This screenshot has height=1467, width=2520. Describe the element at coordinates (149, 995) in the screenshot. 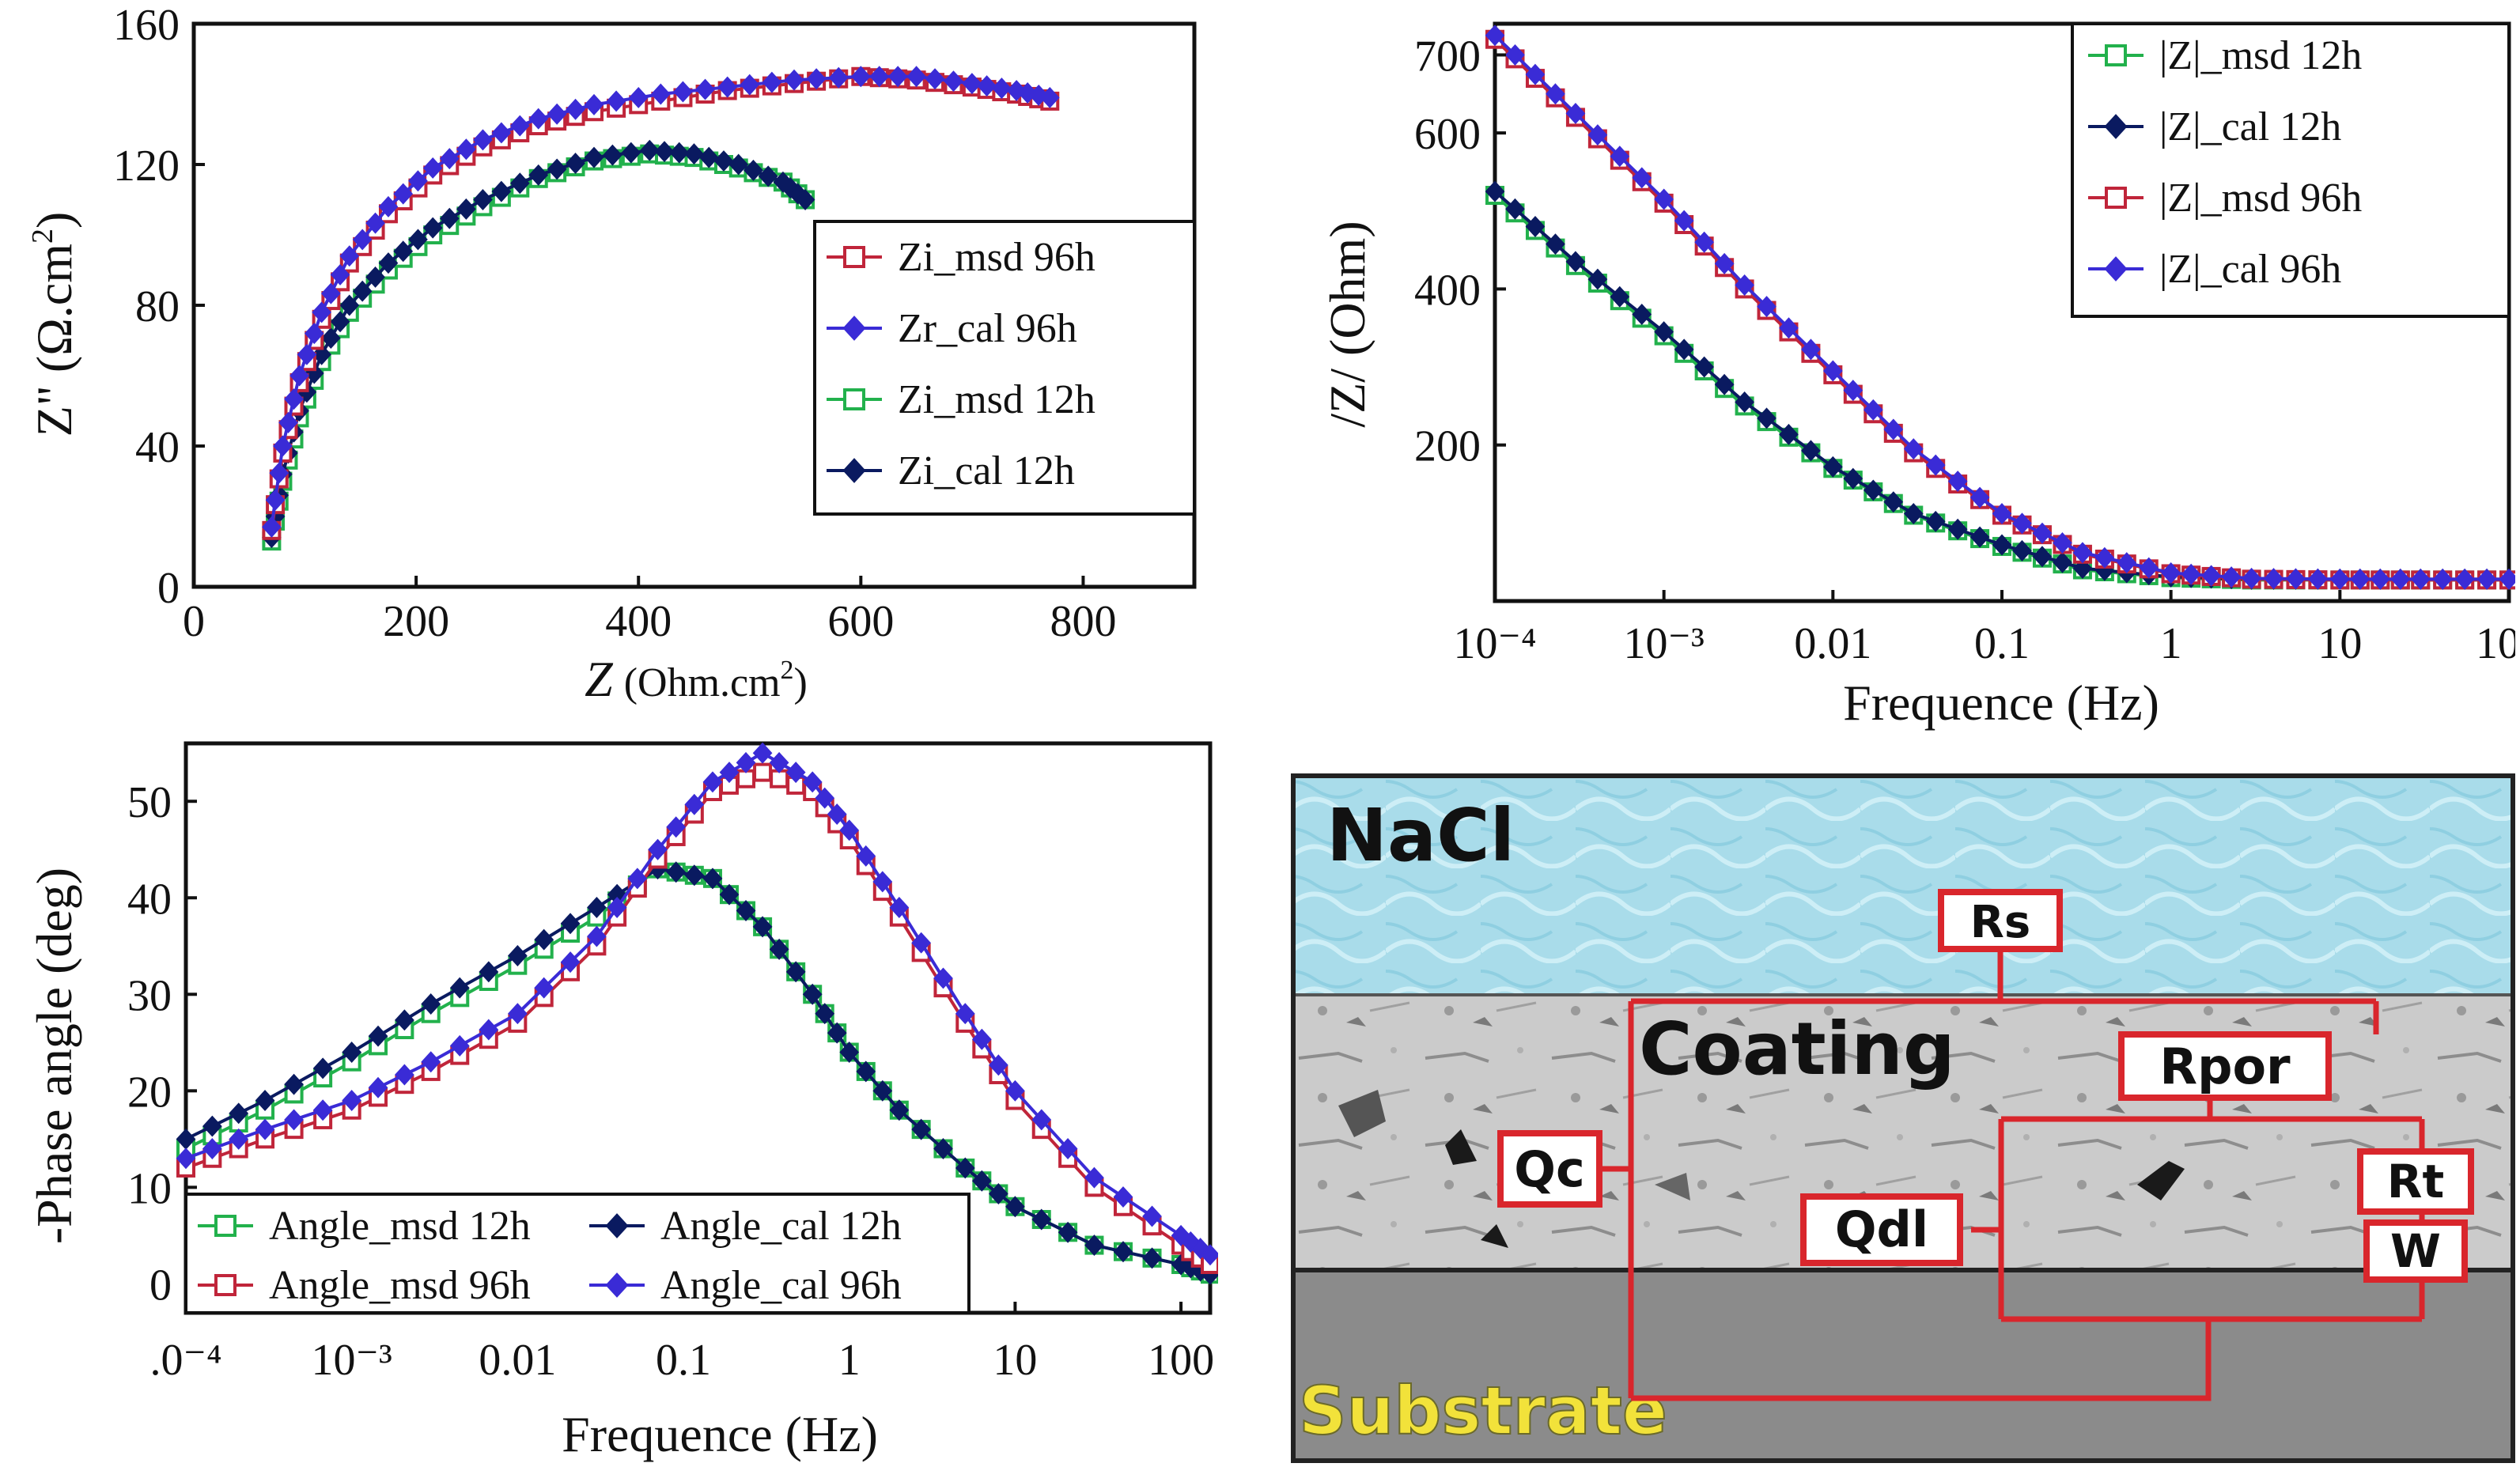

I see `y-tick-label: 30` at that location.